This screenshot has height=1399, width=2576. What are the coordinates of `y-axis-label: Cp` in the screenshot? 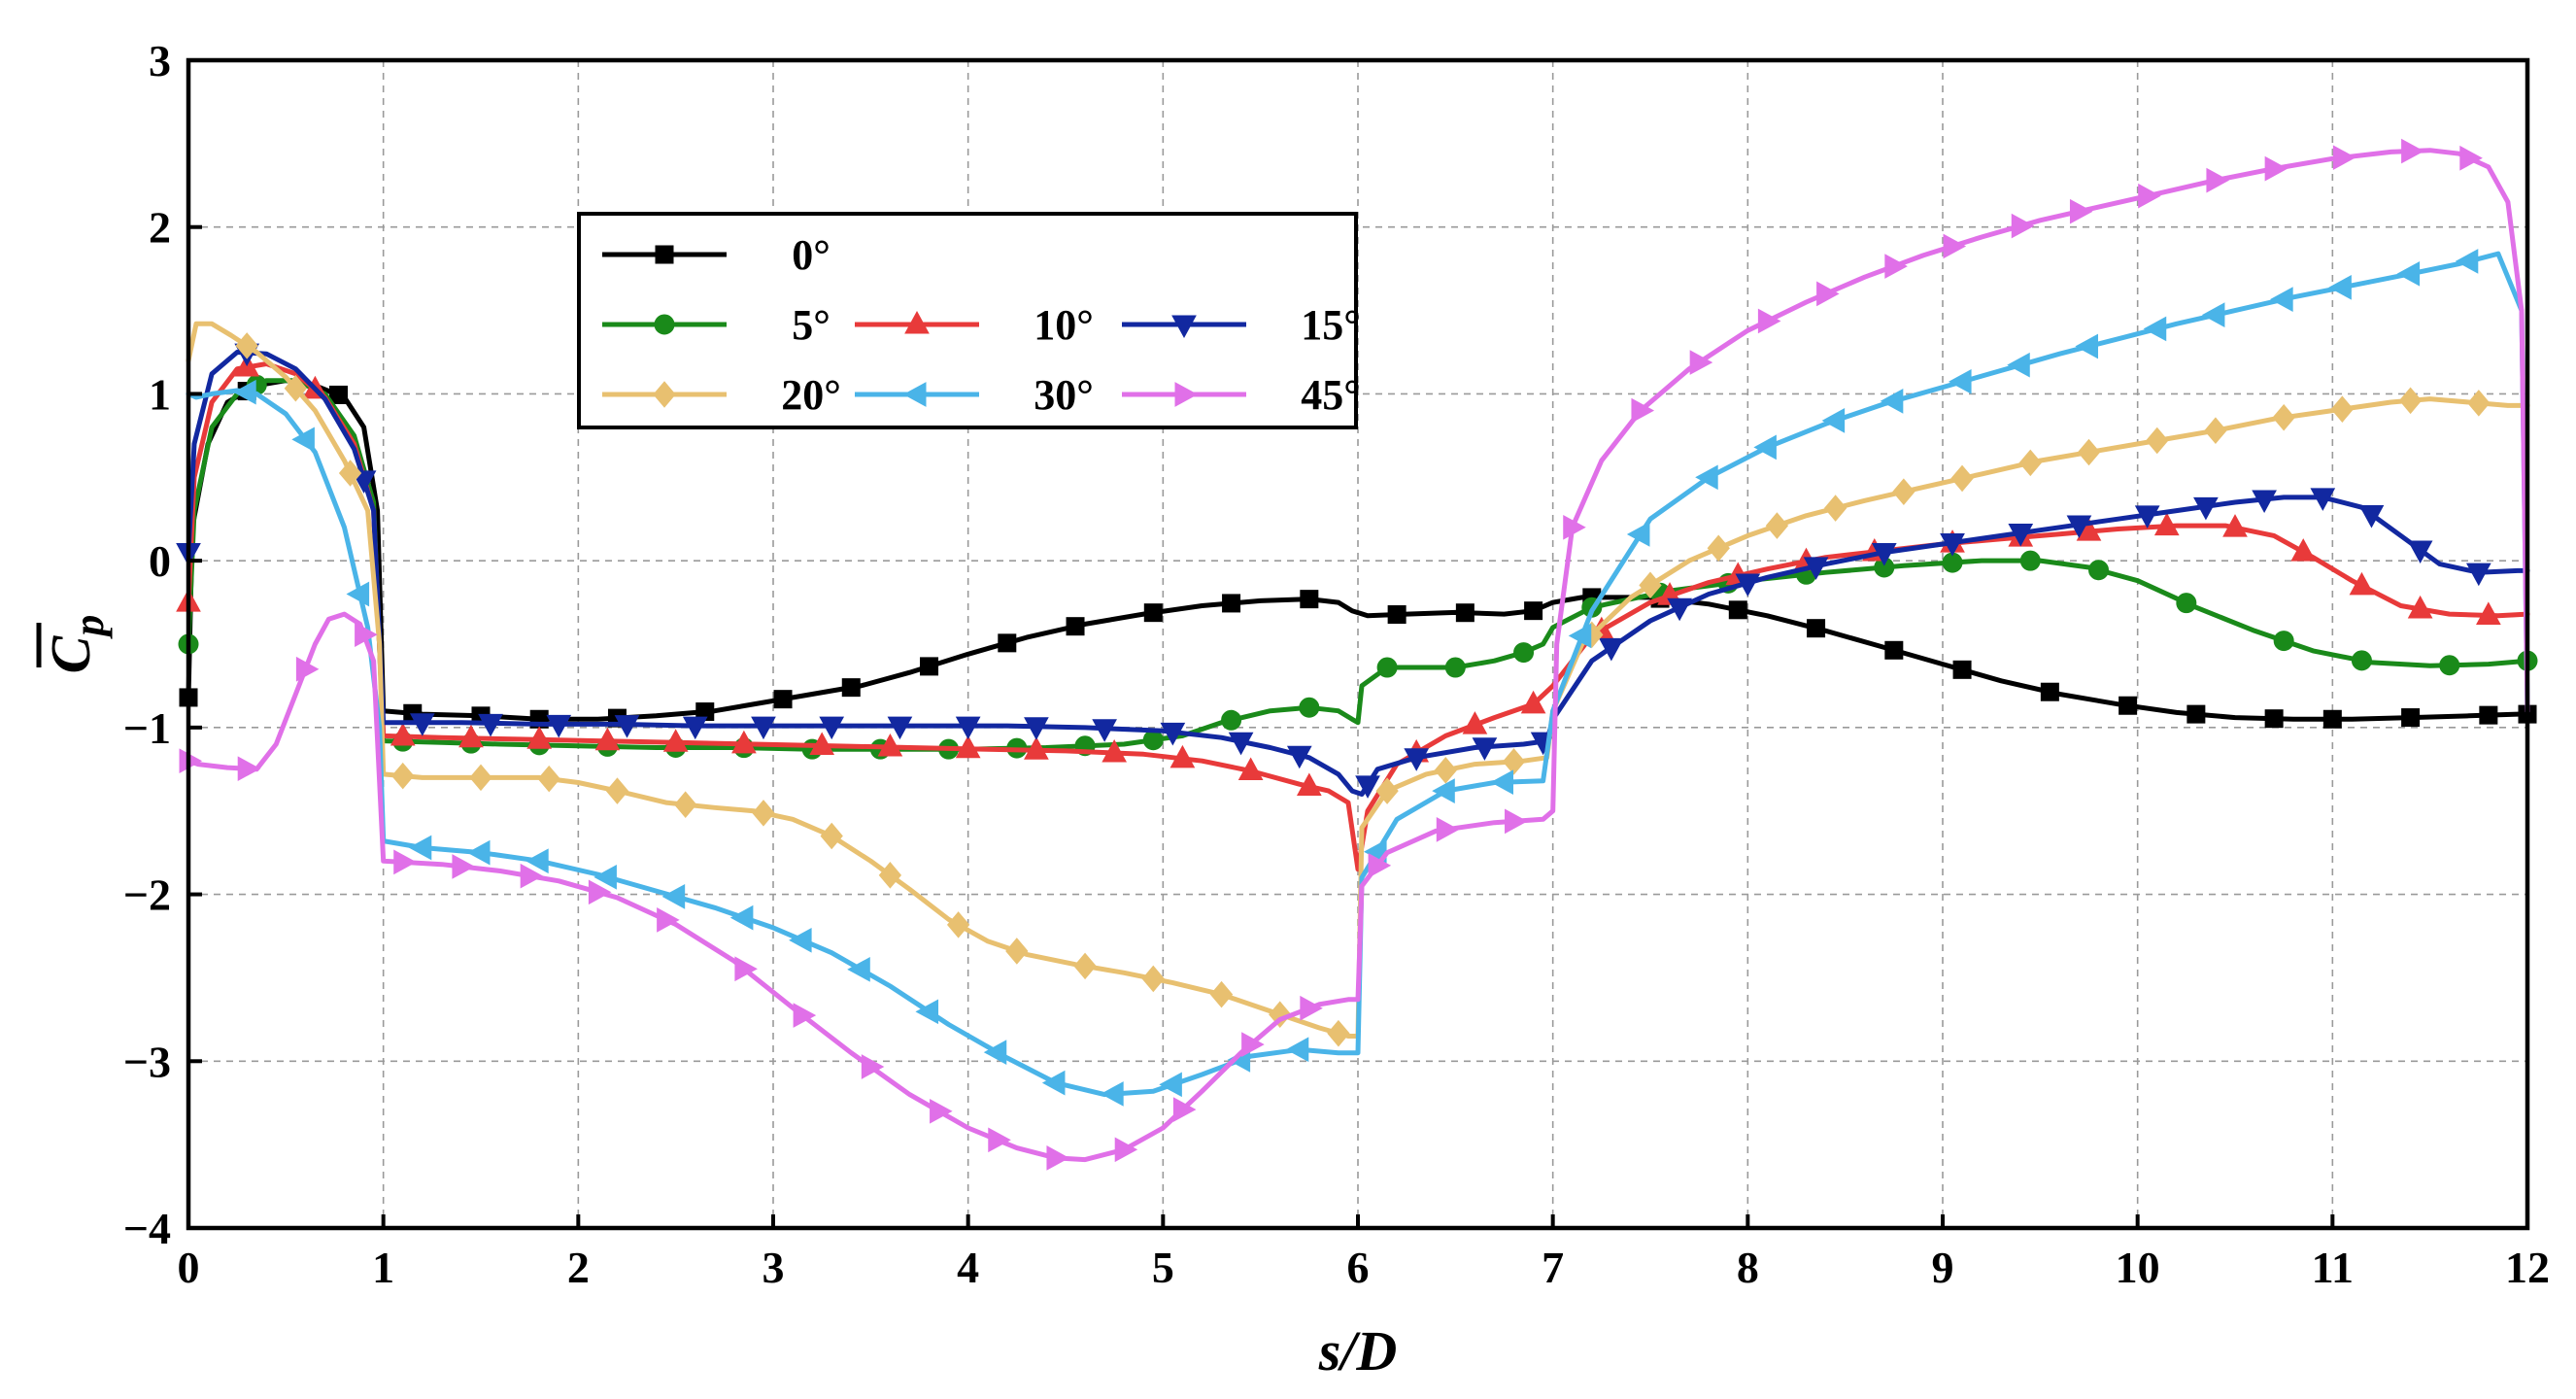 It's located at (74, 644).